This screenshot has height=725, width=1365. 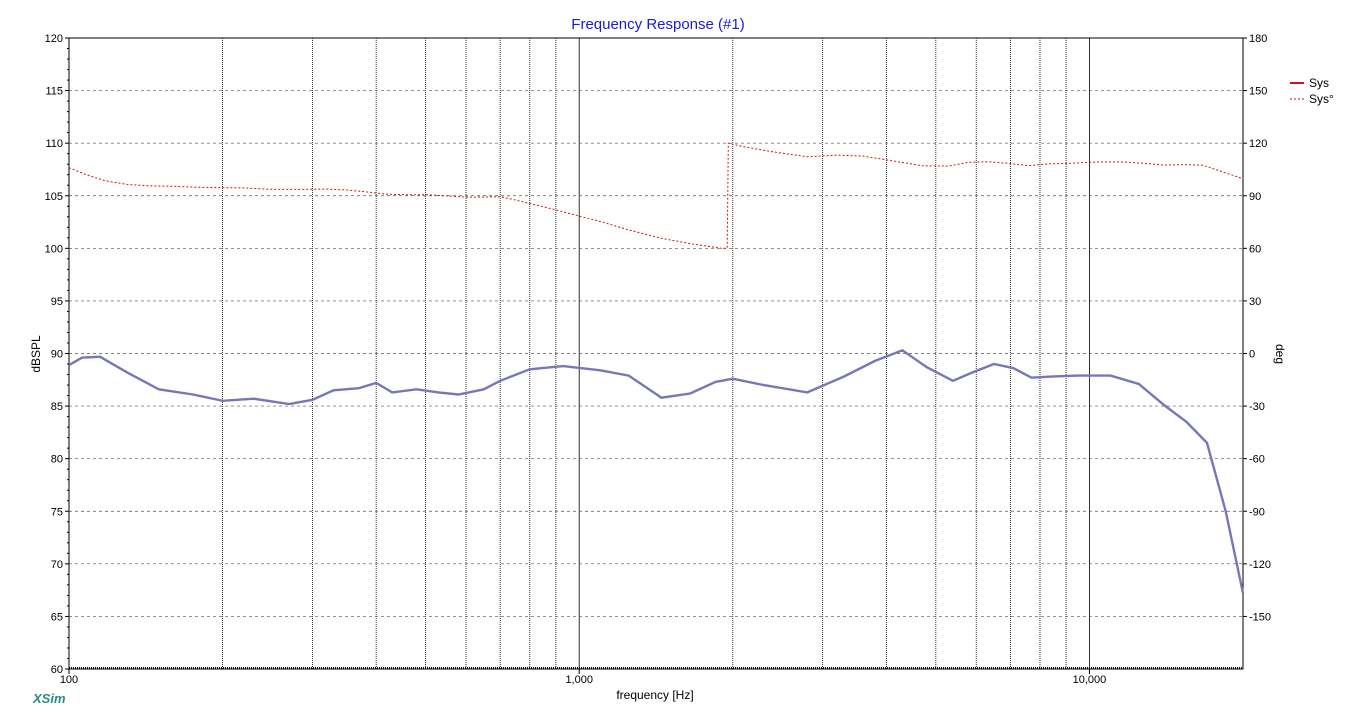 What do you see at coordinates (36, 354) in the screenshot?
I see `y-axis-left-label: dBSPL` at bounding box center [36, 354].